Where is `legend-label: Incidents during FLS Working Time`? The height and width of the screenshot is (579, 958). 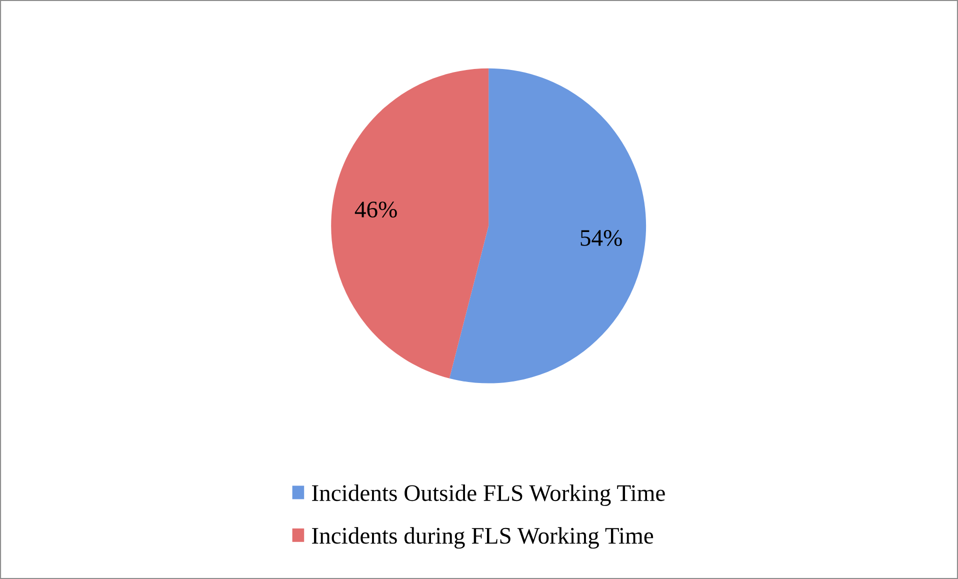 legend-label: Incidents during FLS Working Time is located at coordinates (483, 538).